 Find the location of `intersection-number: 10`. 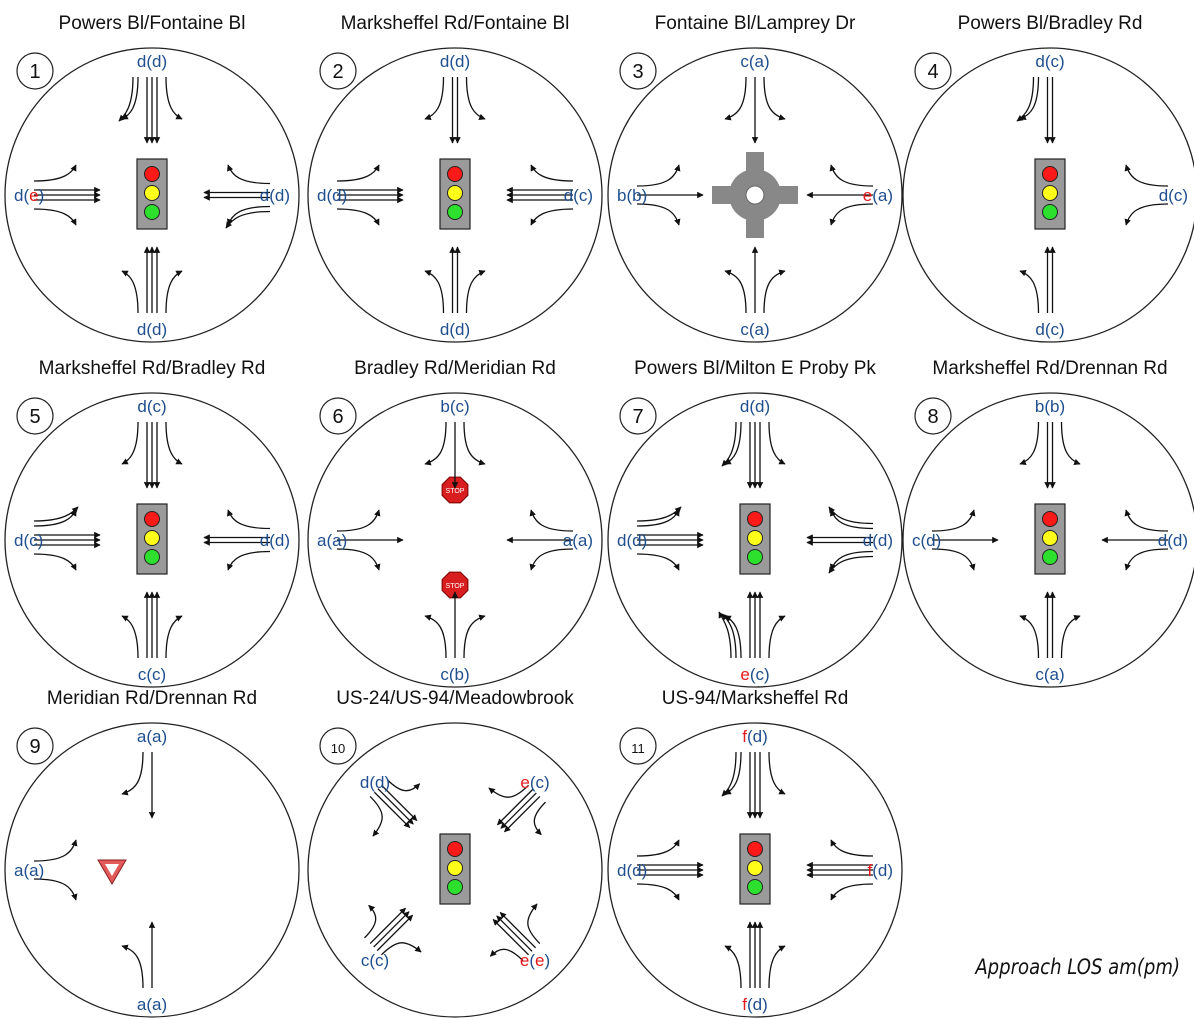

intersection-number: 10 is located at coordinates (338, 748).